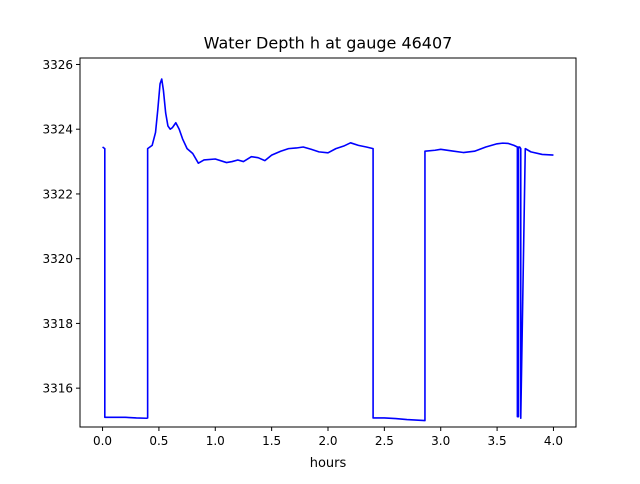  I want to click on x-axis-label: hours, so click(328, 463).